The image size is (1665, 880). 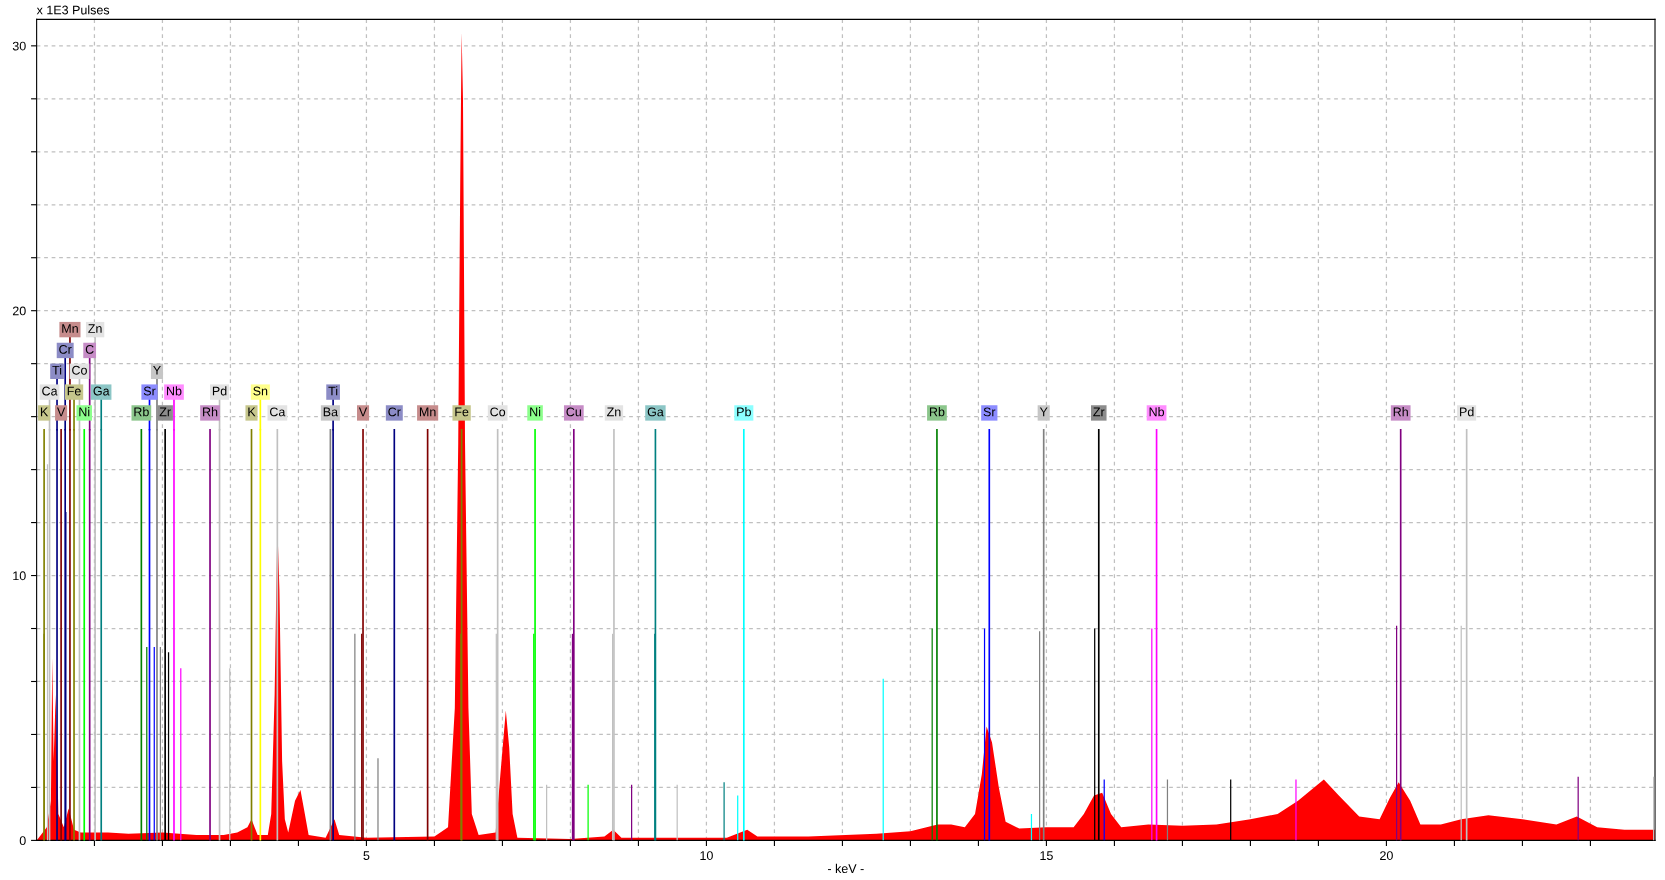 What do you see at coordinates (845, 868) in the screenshot?
I see `x-axis-title: - keV -` at bounding box center [845, 868].